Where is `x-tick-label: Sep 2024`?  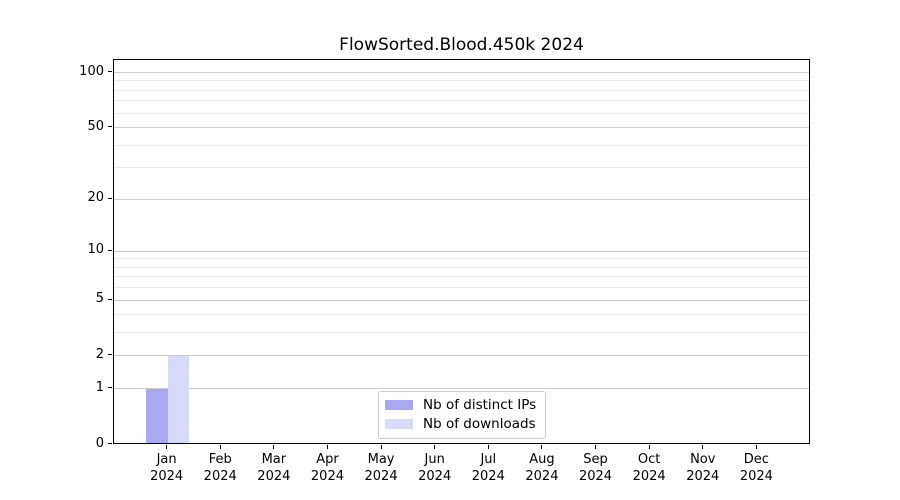 x-tick-label: Sep 2024 is located at coordinates (596, 468).